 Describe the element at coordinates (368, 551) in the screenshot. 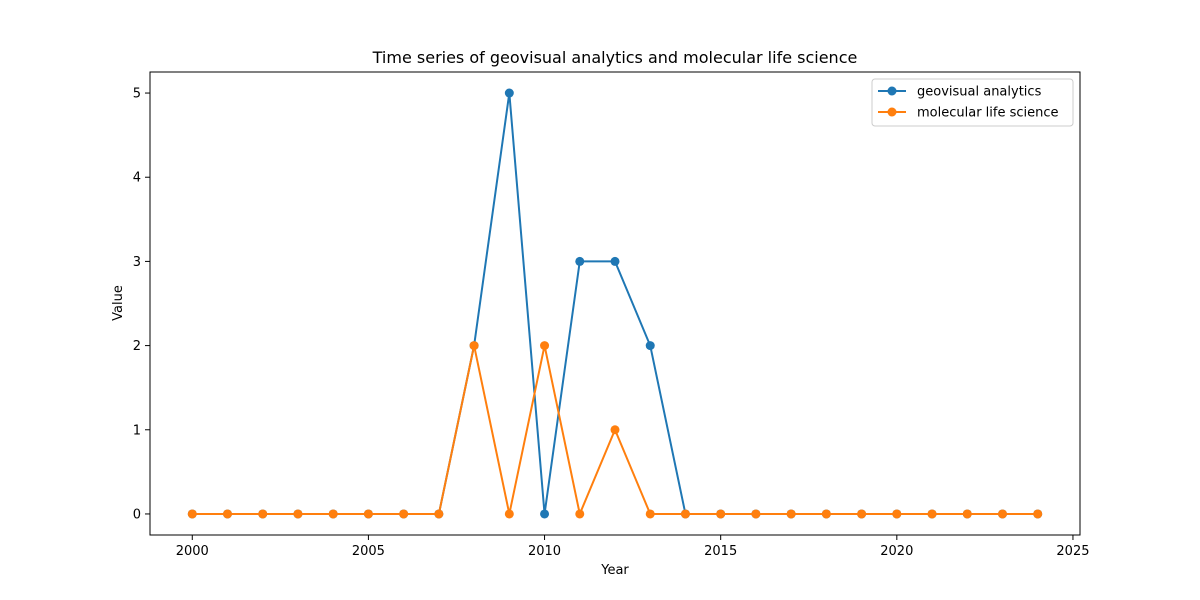

I see `x-tick-label: 2005` at that location.